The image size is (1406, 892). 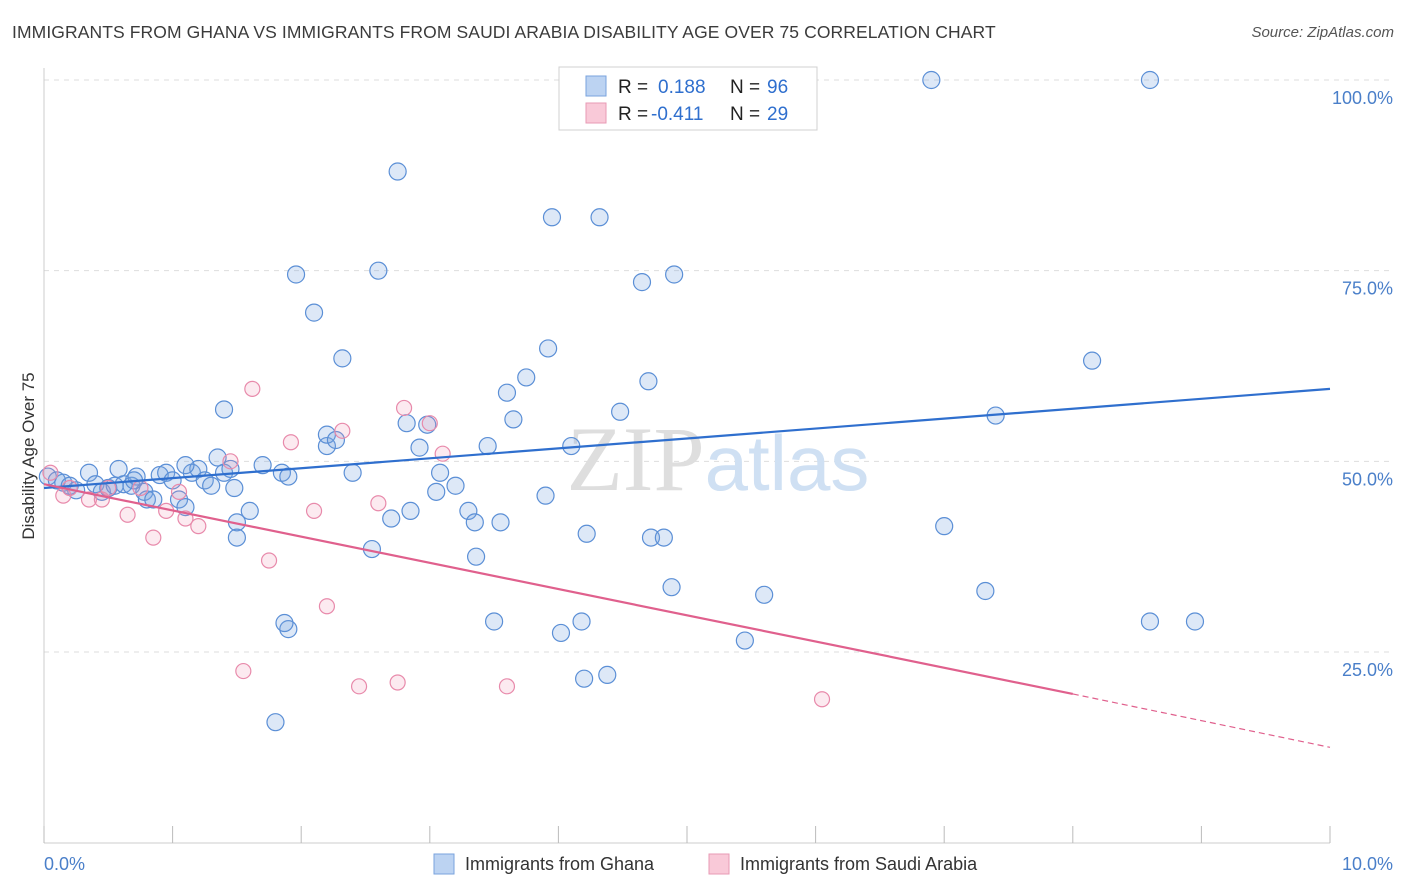 What do you see at coordinates (1201, 720) in the screenshot?
I see `saudi-trend-extension` at bounding box center [1201, 720].